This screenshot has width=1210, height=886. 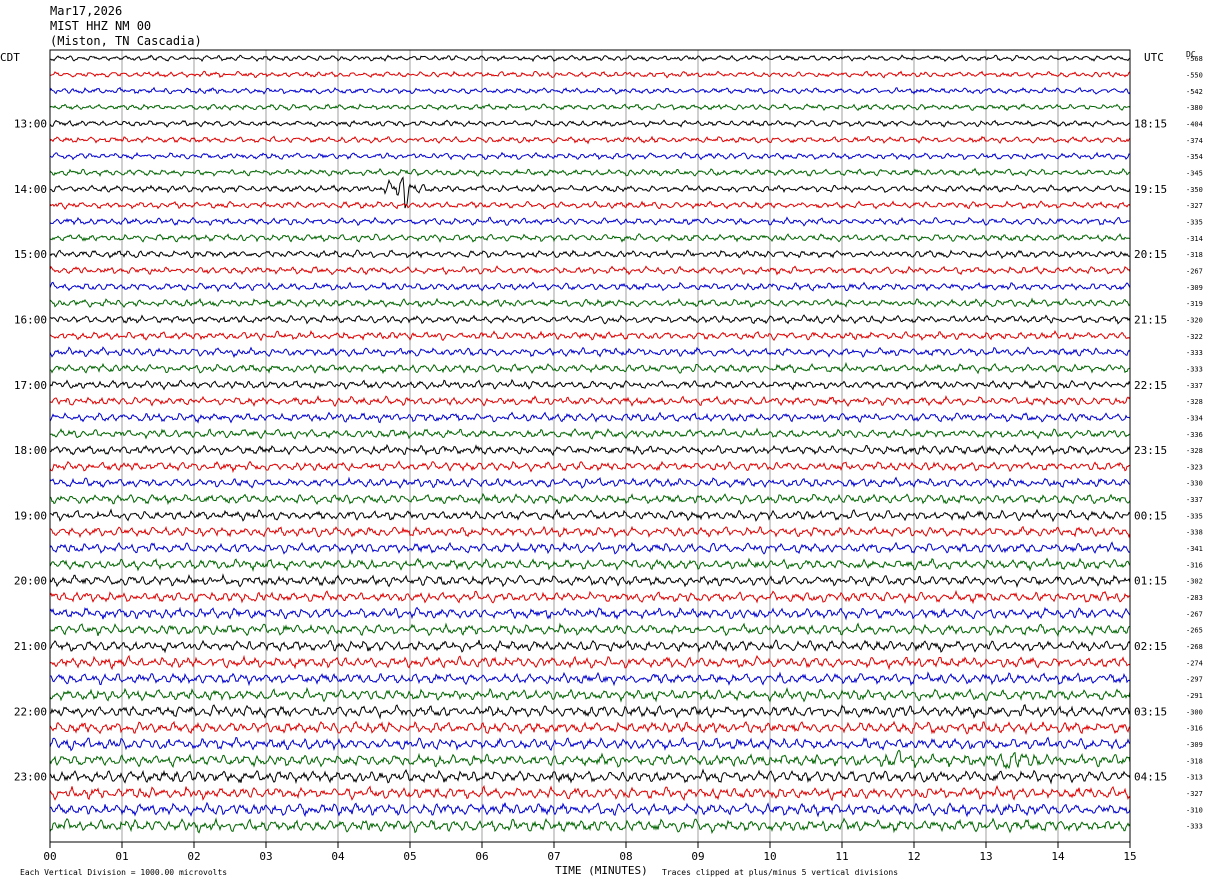 I want to click on utc-hour-label: 03:15, so click(x=1150, y=711).